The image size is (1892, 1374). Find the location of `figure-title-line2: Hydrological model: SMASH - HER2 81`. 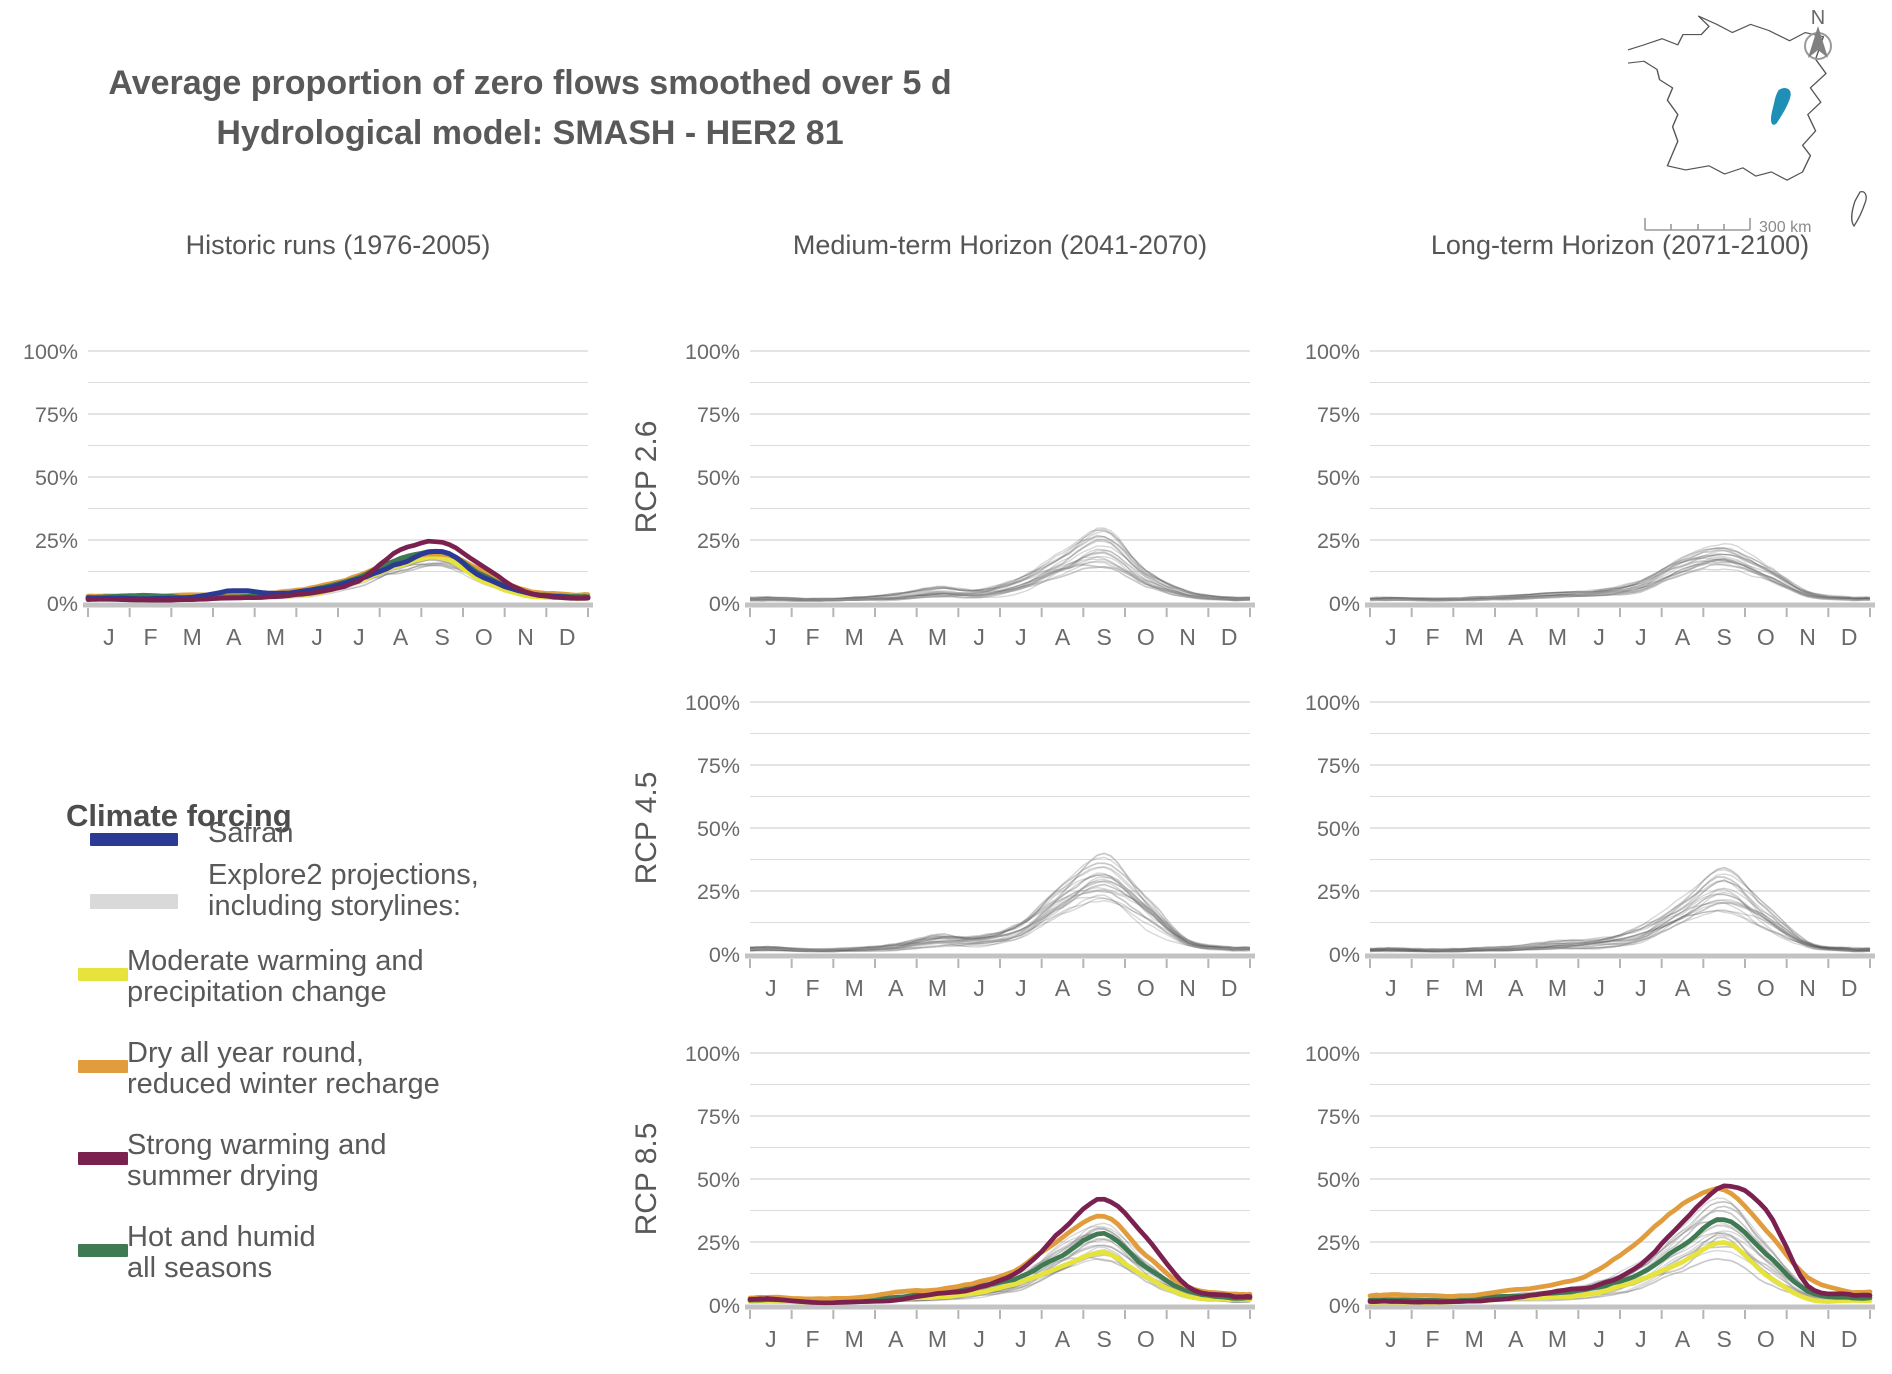

figure-title-line2: Hydrological model: SMASH - HER2 81 is located at coordinates (530, 133).